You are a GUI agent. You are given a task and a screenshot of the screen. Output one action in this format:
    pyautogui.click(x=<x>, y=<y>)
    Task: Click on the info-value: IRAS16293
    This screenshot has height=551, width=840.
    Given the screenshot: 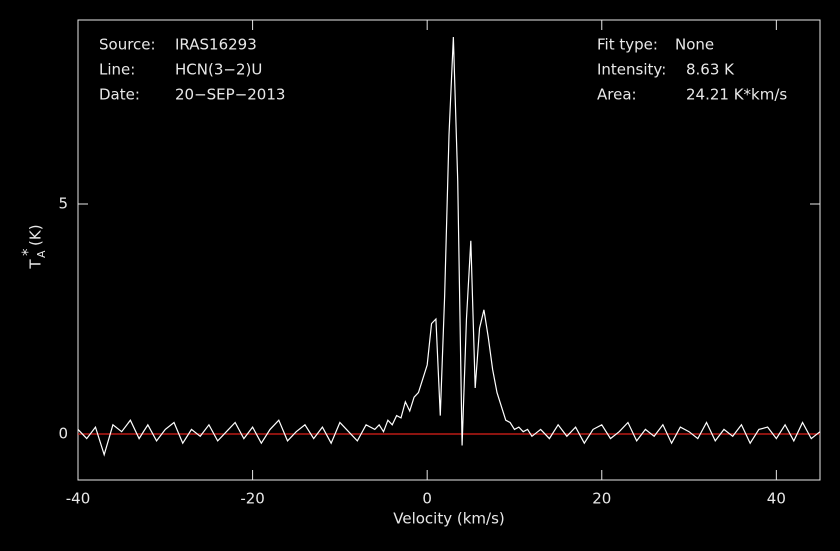 What is the action you would take?
    pyautogui.click(x=216, y=45)
    